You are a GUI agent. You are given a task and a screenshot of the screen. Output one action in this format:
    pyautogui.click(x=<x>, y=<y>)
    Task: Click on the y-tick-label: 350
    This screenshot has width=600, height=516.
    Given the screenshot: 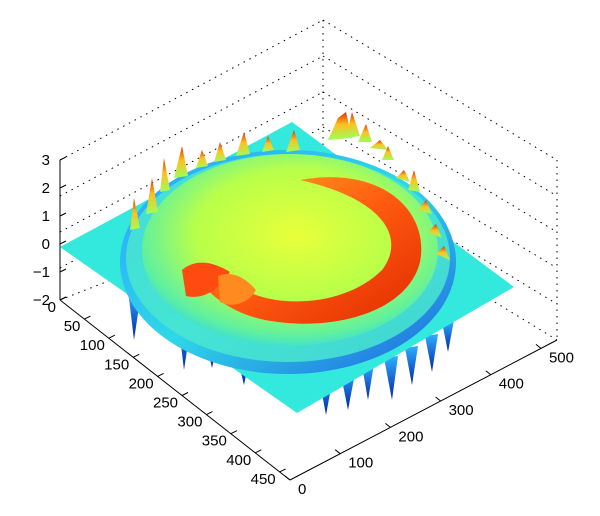 What is the action you would take?
    pyautogui.click(x=214, y=441)
    